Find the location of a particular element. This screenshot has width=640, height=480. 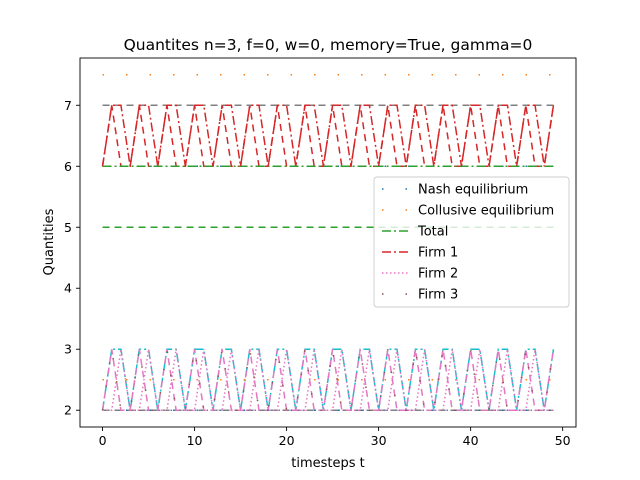

y-axis-label: Quantities is located at coordinates (49, 241).